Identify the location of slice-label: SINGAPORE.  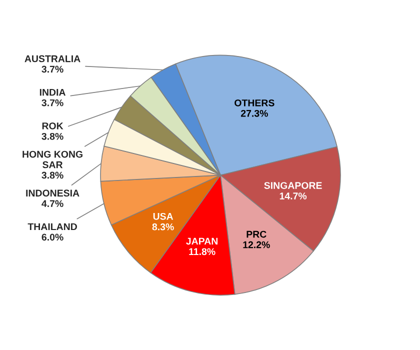
(293, 185).